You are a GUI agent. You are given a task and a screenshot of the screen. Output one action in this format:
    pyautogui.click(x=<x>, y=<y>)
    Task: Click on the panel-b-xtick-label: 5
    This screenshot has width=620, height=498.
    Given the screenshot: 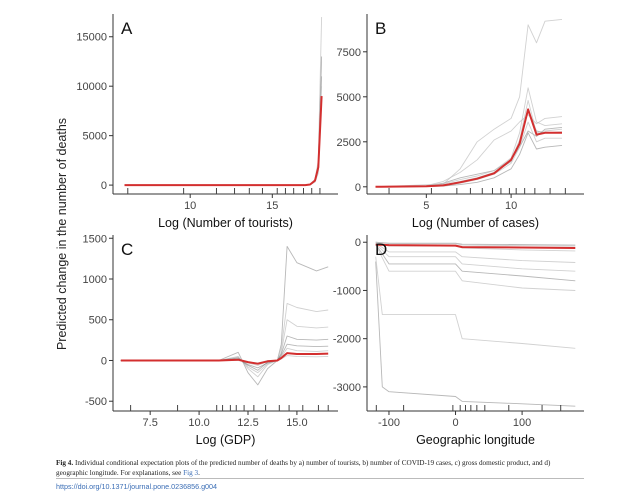 What is the action you would take?
    pyautogui.click(x=426, y=206)
    